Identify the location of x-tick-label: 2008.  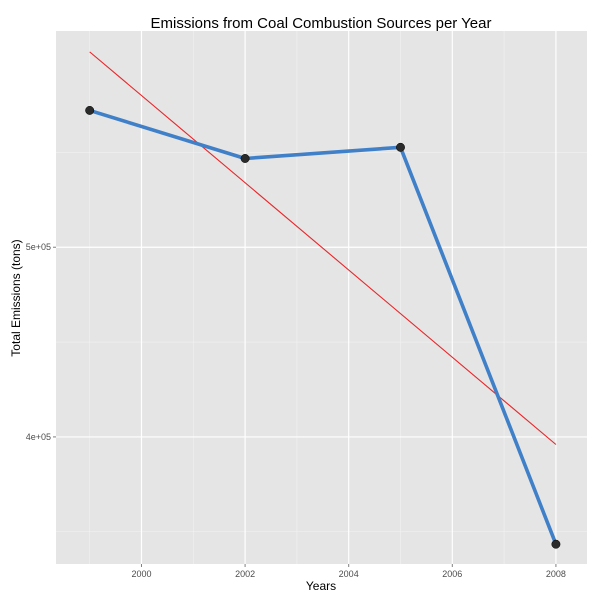
(556, 574).